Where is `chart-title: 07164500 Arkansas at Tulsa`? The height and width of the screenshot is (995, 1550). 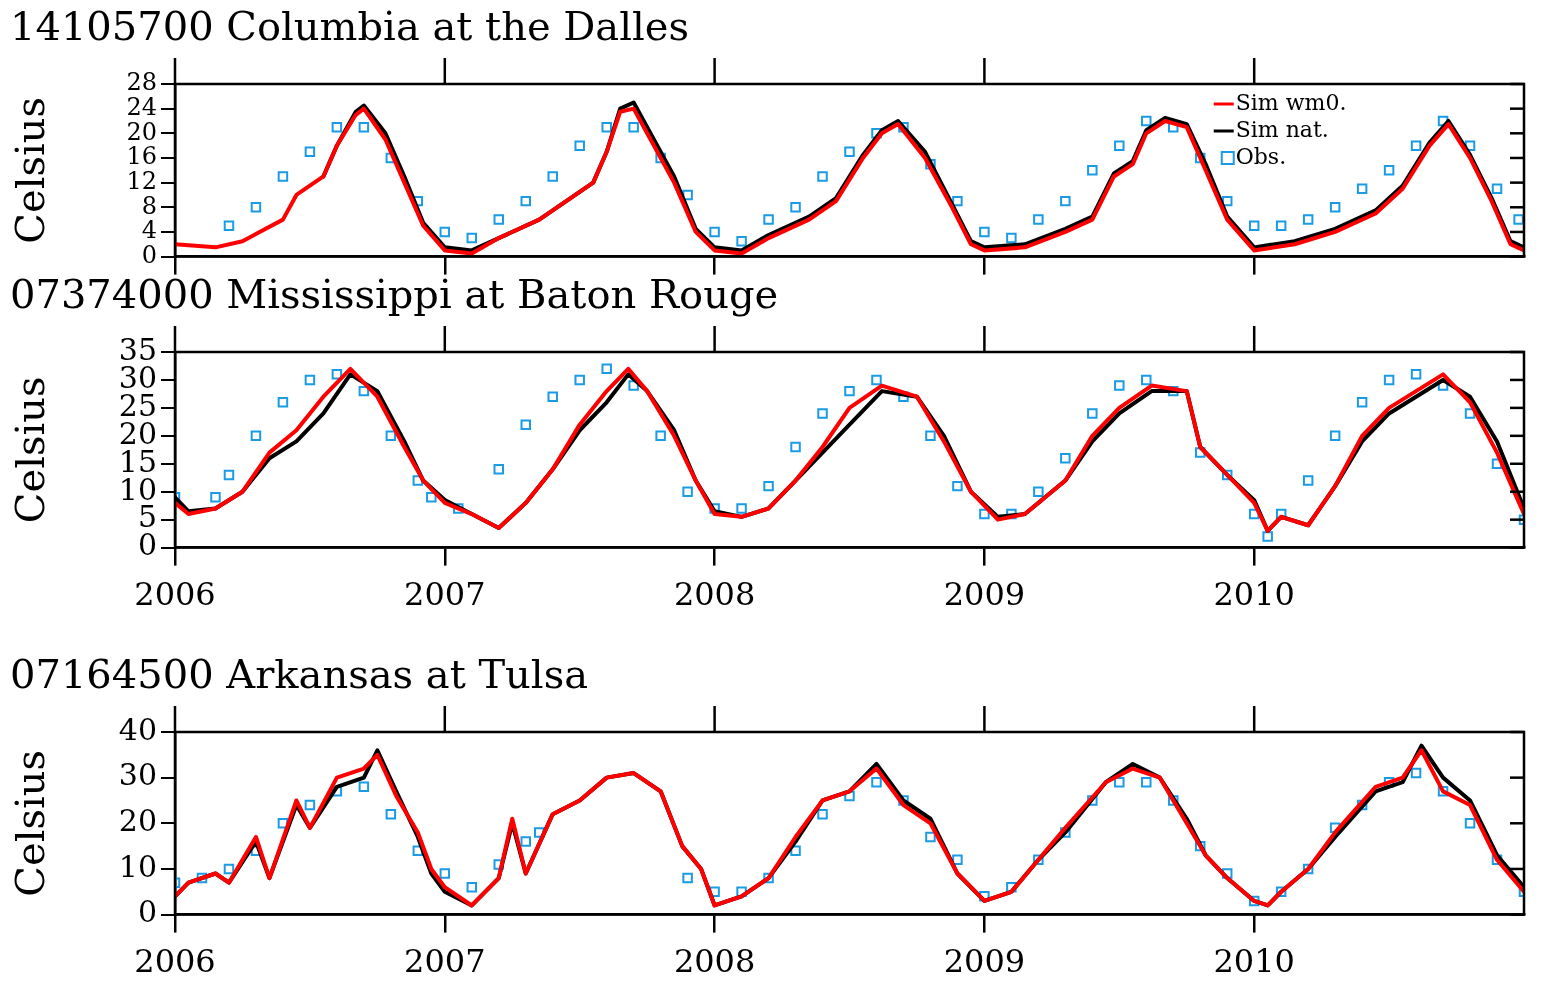 chart-title: 07164500 Arkansas at Tulsa is located at coordinates (299, 674).